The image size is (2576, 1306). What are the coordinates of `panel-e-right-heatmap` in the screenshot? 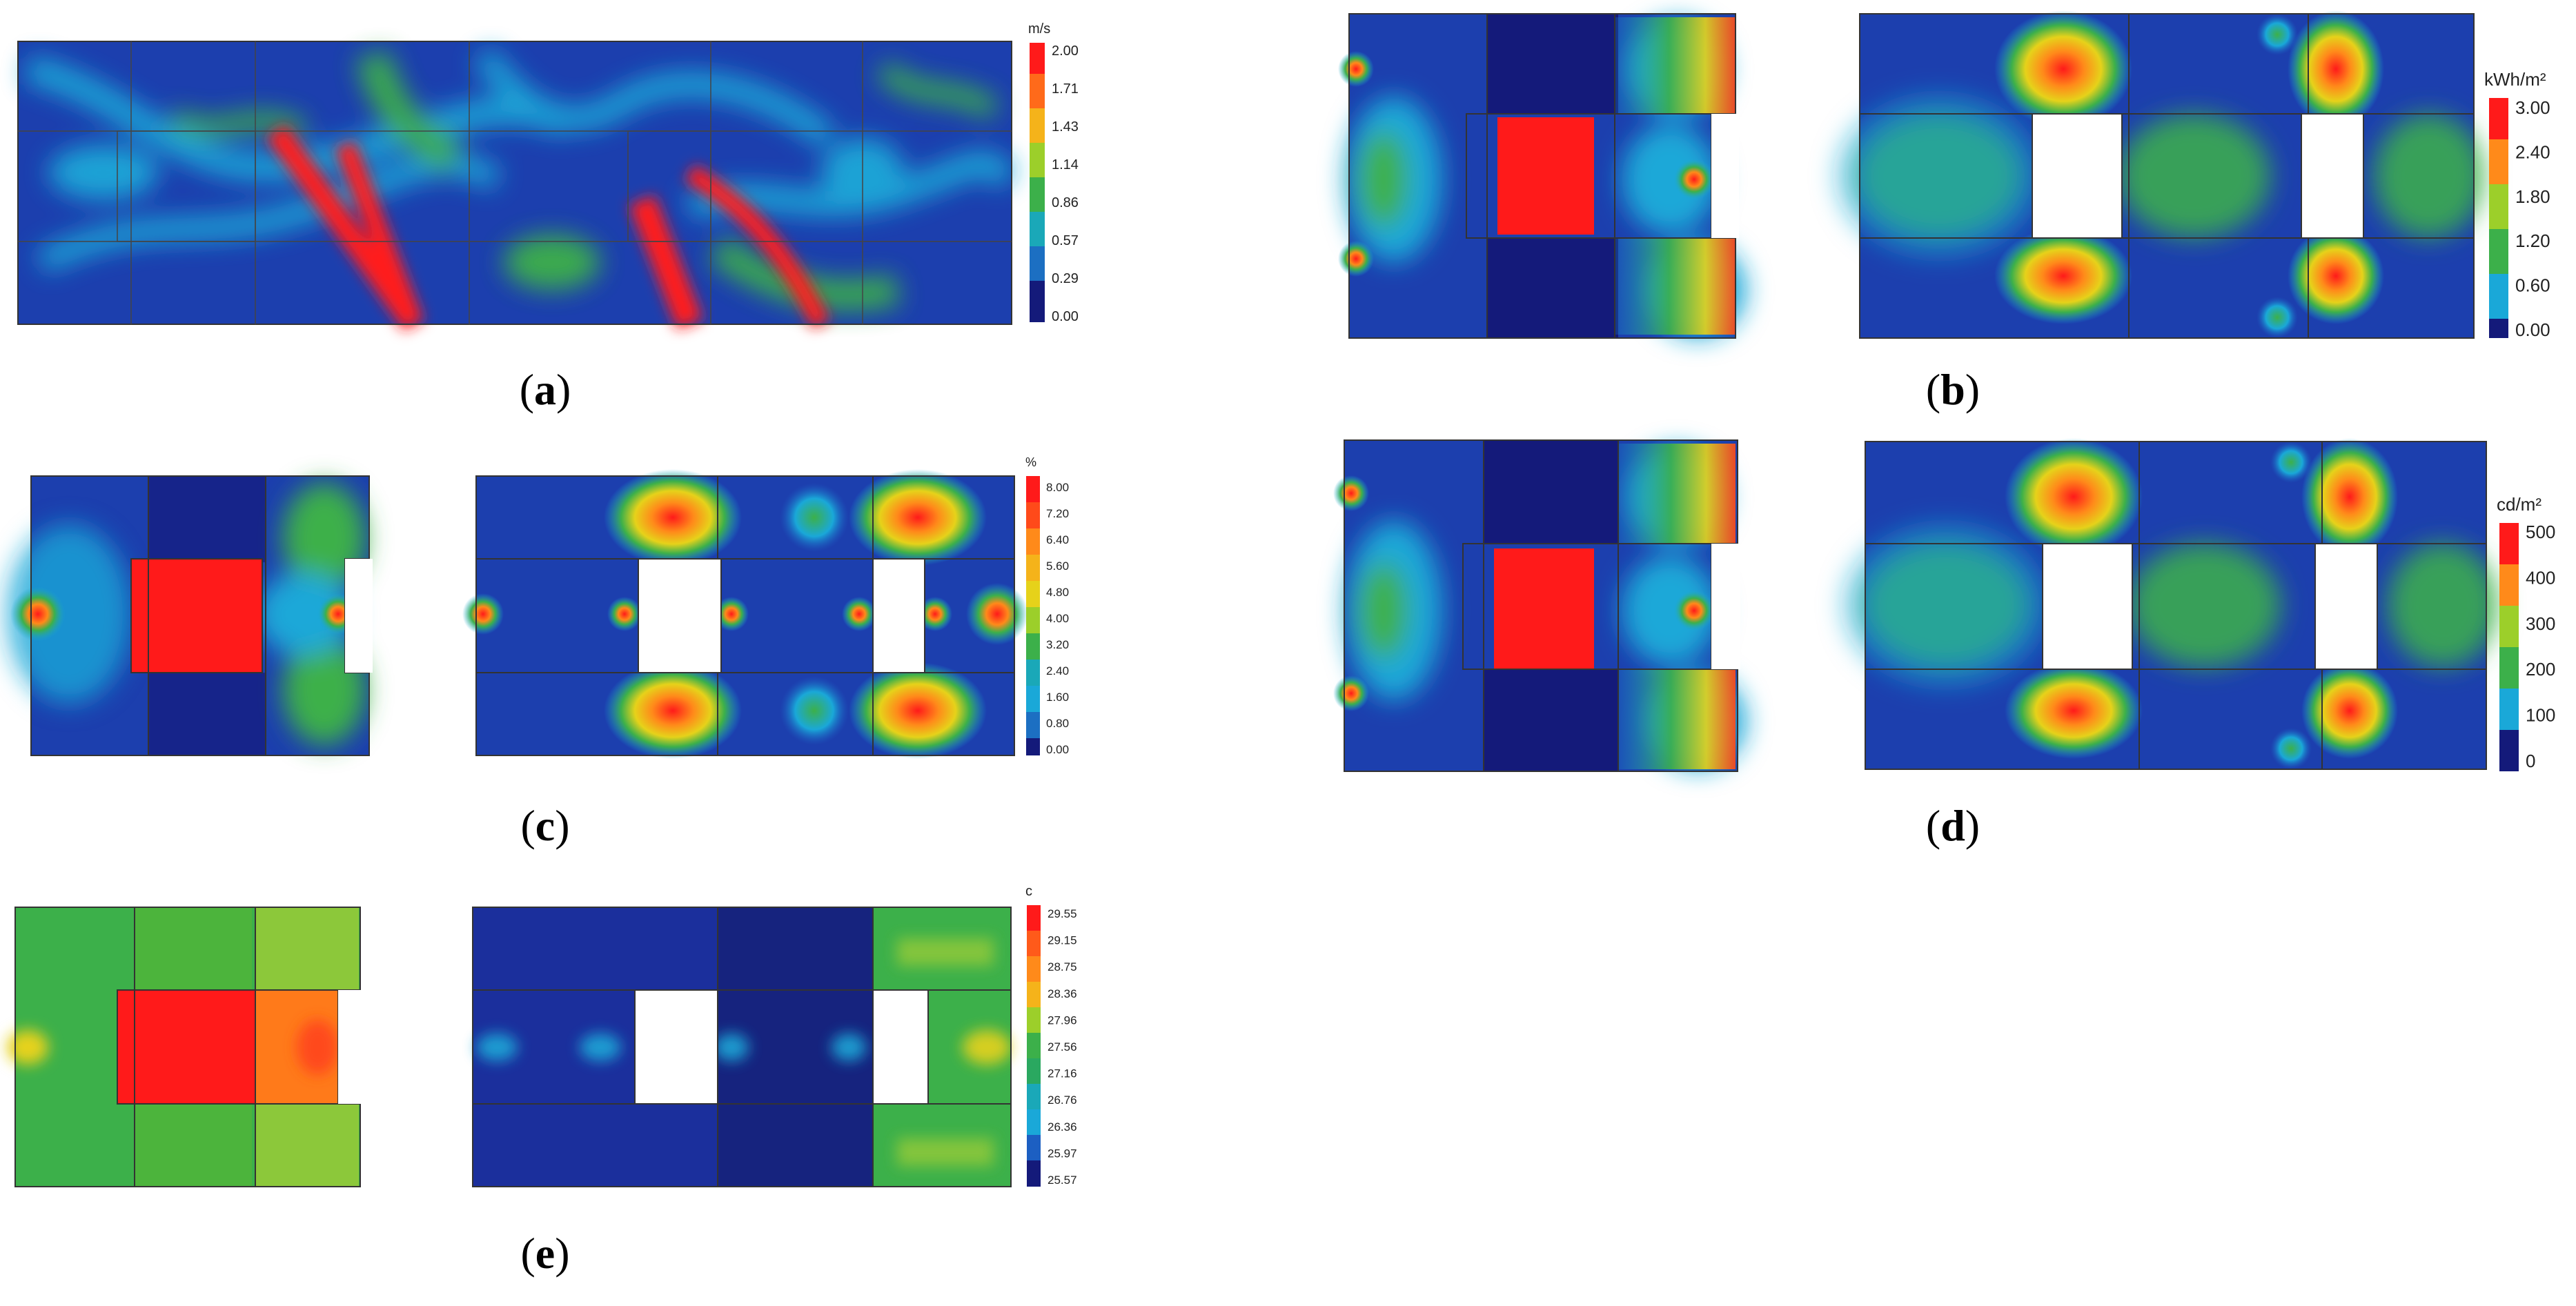 It's located at (742, 1047).